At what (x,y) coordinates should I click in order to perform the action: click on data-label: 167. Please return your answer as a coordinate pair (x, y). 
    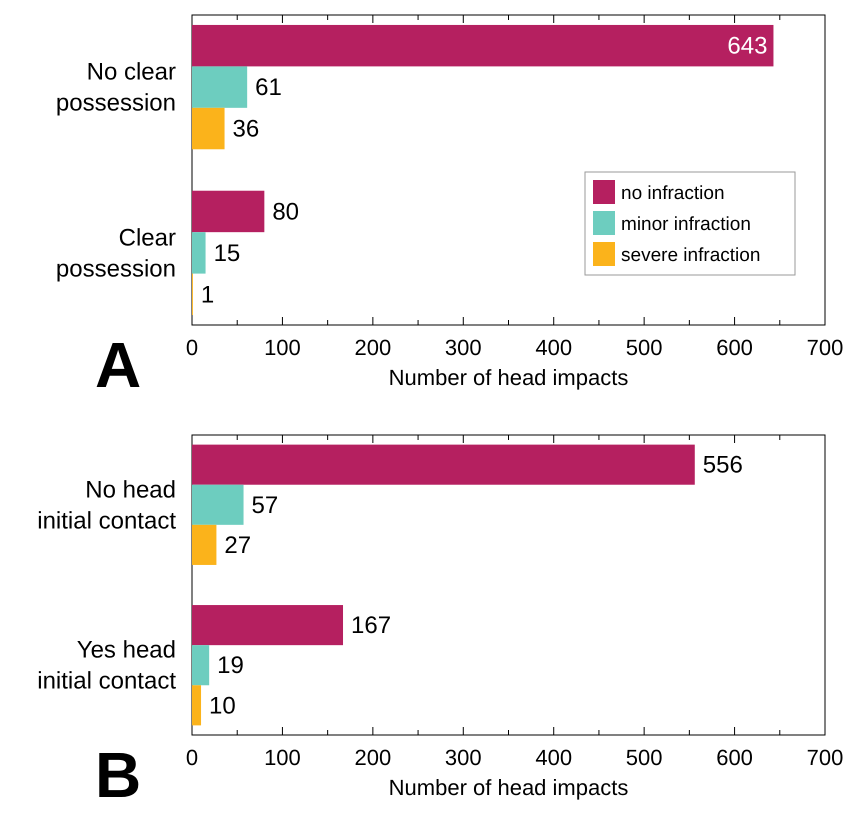
    Looking at the image, I should click on (371, 626).